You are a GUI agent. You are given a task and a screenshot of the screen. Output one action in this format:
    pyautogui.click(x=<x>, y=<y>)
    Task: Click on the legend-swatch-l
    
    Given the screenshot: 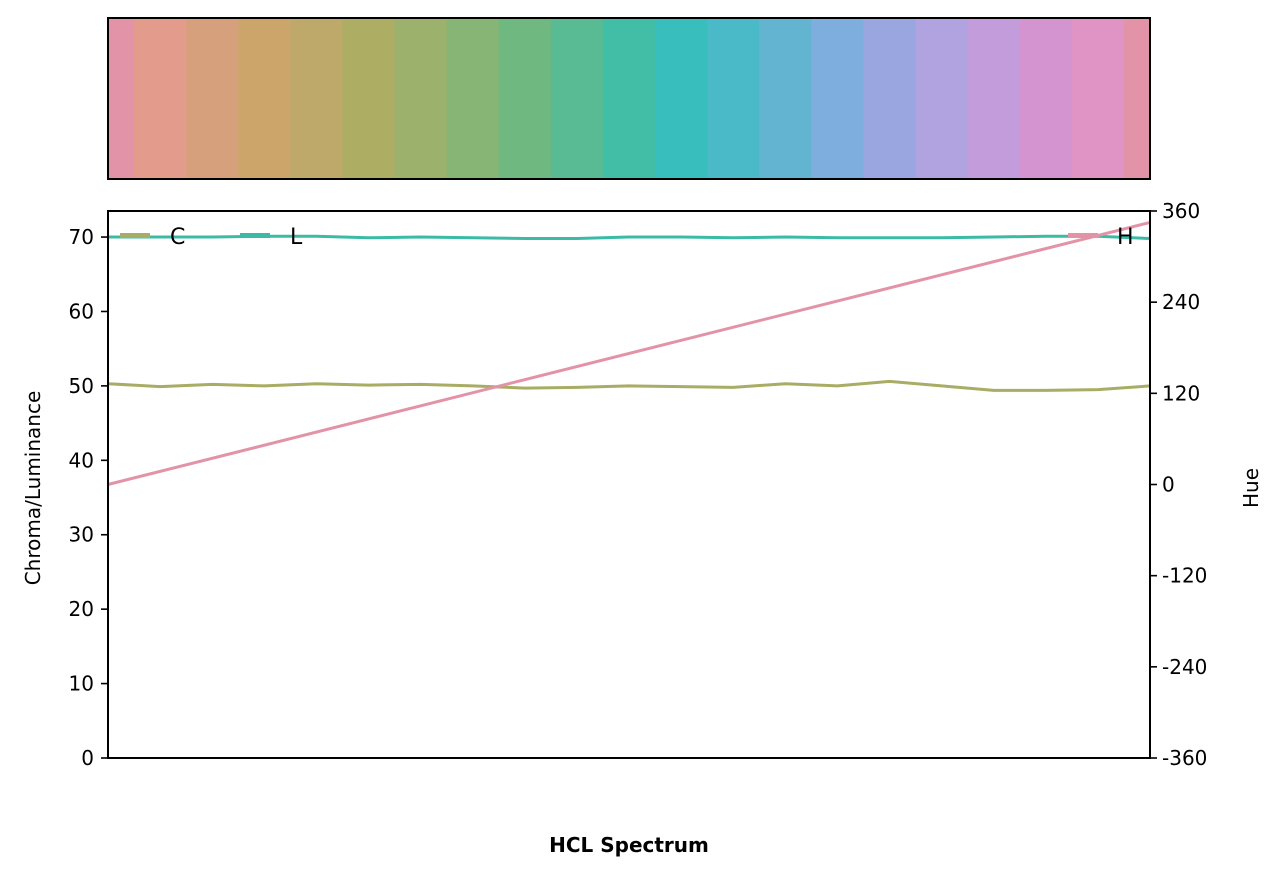 What is the action you would take?
    pyautogui.click(x=255, y=235)
    